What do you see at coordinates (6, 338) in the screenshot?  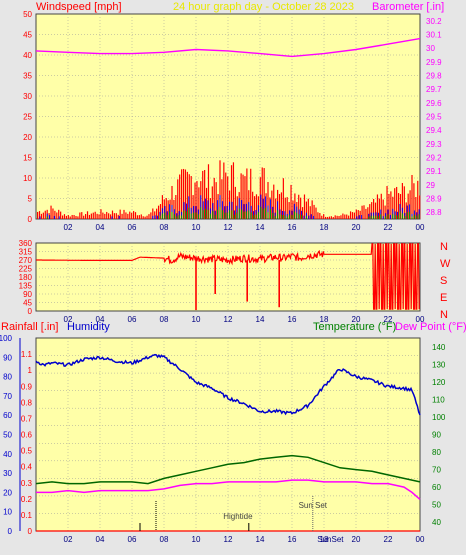 I see `humidity-y-tick: 100` at bounding box center [6, 338].